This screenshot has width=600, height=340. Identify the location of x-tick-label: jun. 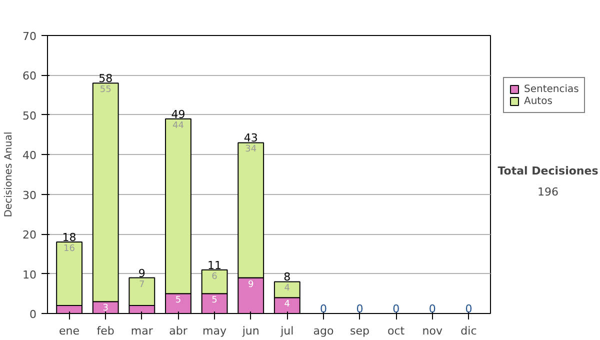
(250, 331).